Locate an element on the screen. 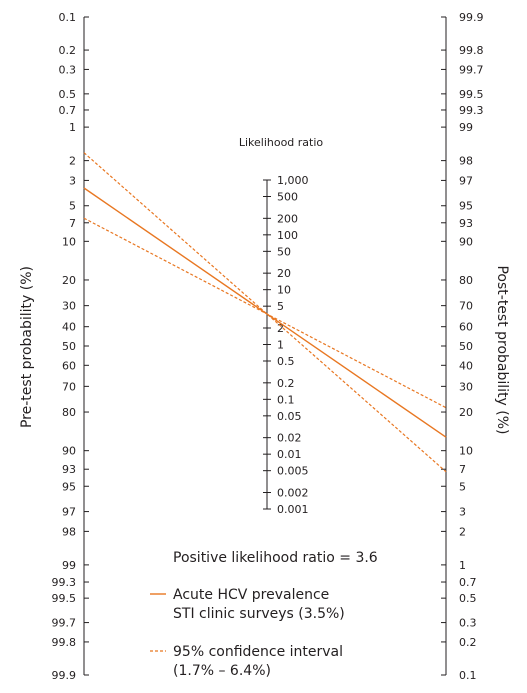 The width and height of the screenshot is (527, 693). posttest-tick-50: 50 is located at coordinates (466, 346).